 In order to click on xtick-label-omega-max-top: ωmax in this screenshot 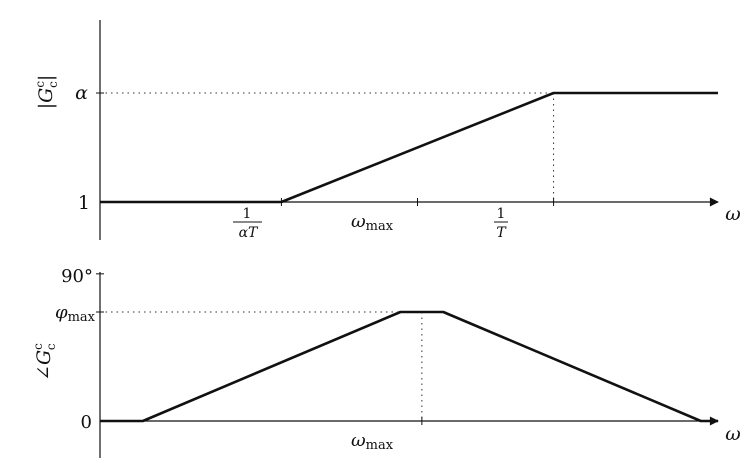, I will do `click(372, 222)`.